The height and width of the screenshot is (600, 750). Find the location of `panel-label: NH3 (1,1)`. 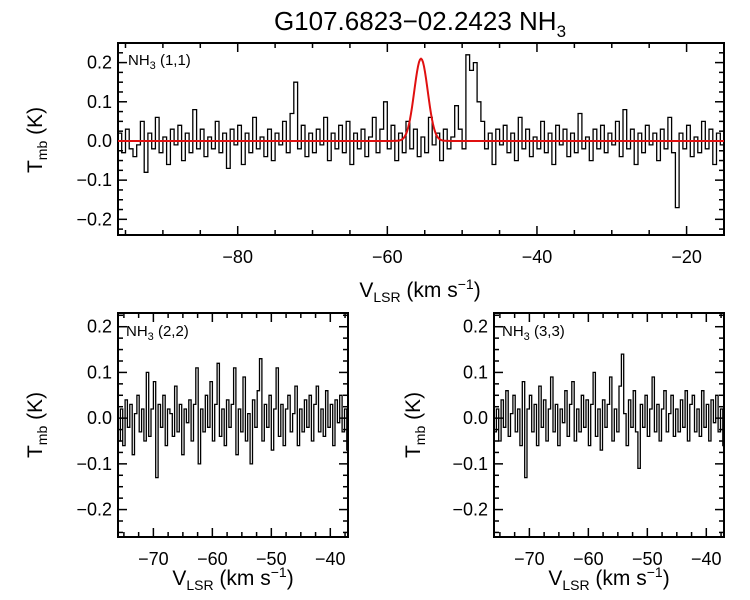

panel-label: NH3 (1,1) is located at coordinates (159, 62).